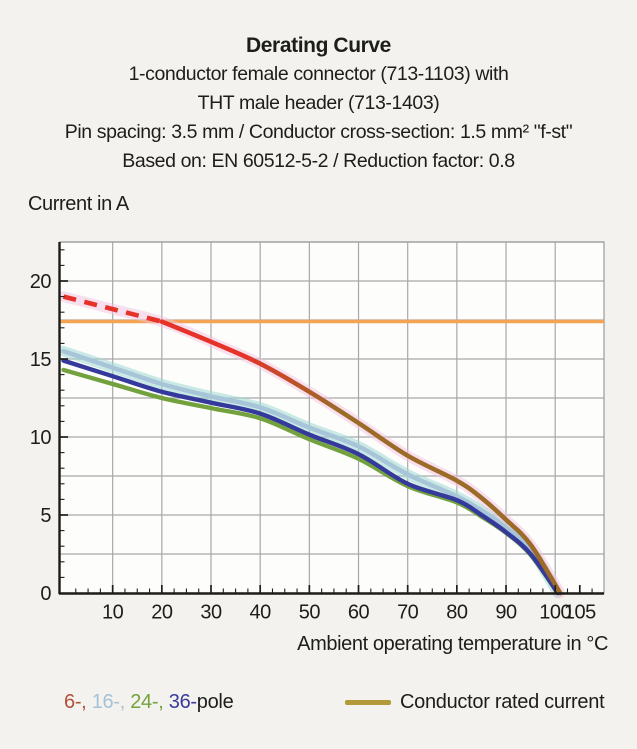 The height and width of the screenshot is (749, 637). I want to click on subtitle-line-2: THT male header (713-1403), so click(318, 103).